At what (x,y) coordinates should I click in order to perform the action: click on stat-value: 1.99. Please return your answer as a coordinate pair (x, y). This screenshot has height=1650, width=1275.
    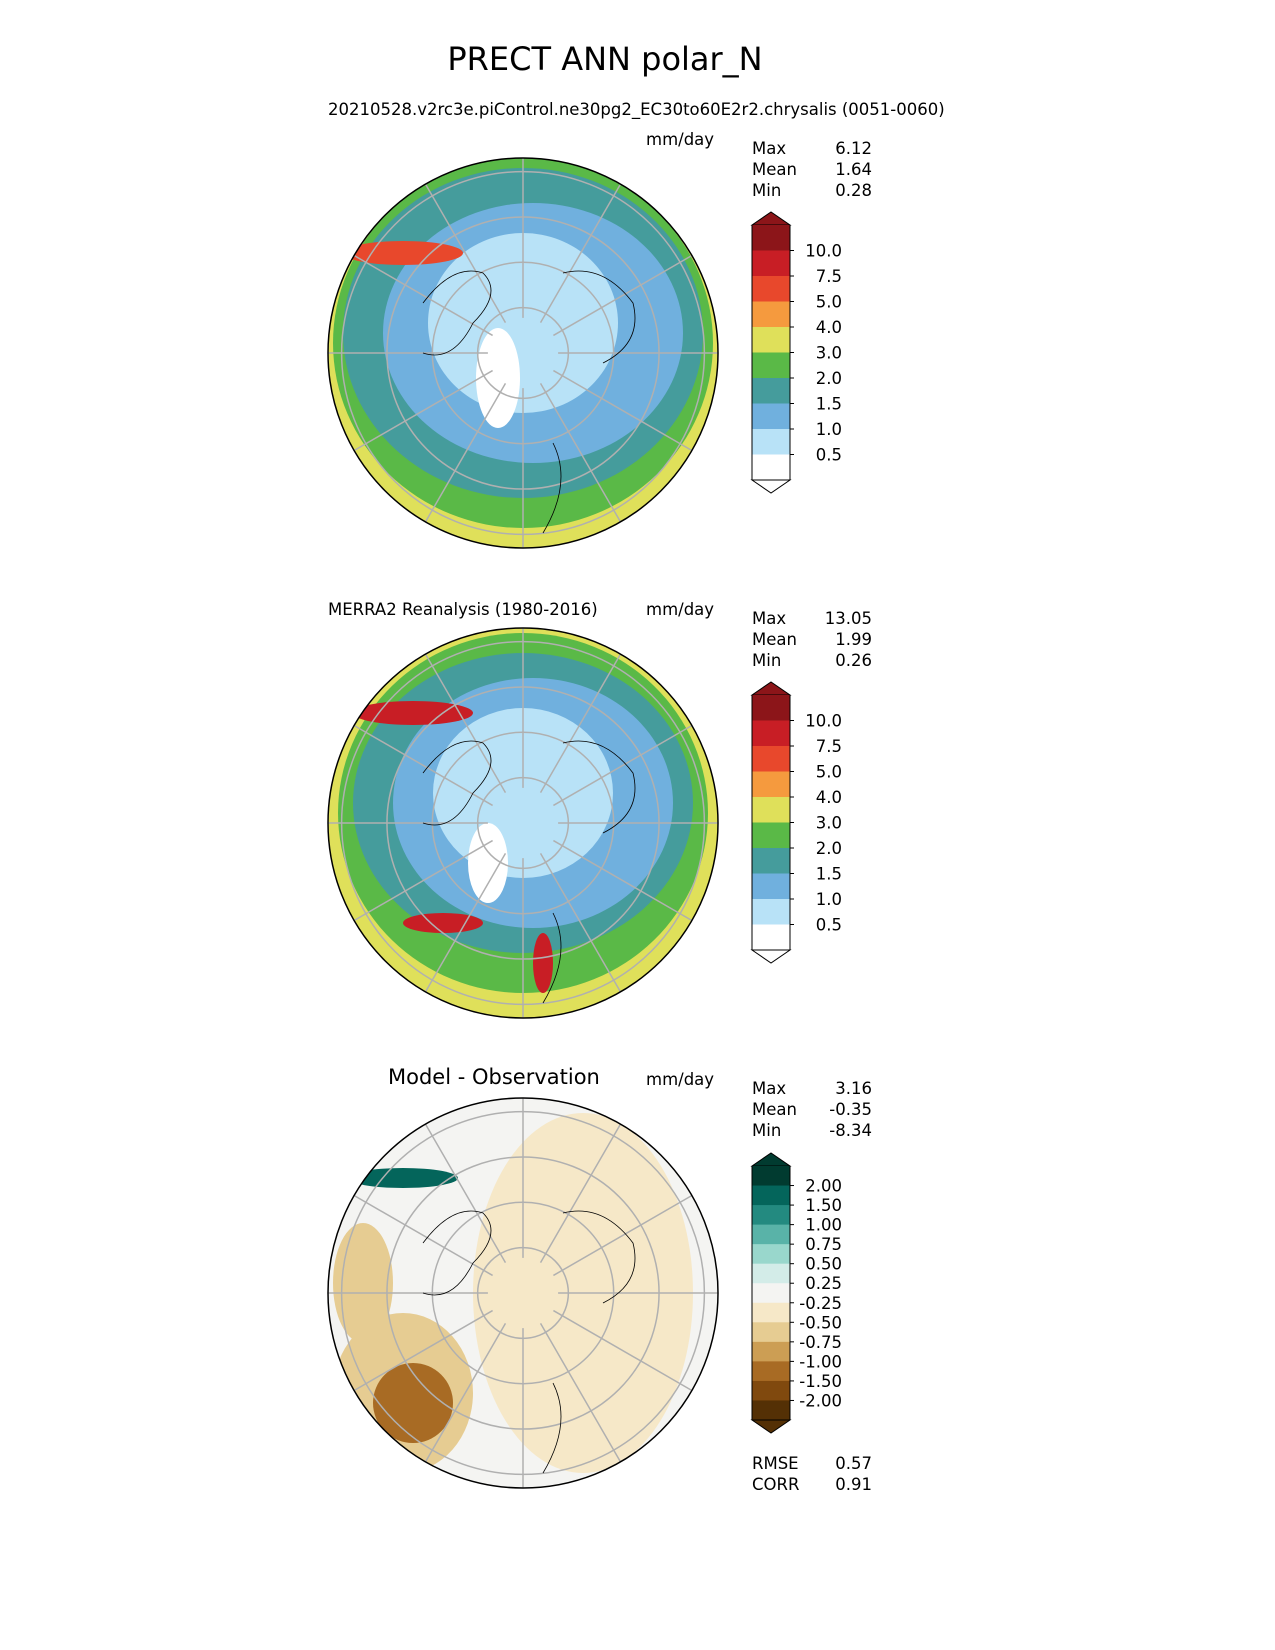
    Looking at the image, I should click on (853, 639).